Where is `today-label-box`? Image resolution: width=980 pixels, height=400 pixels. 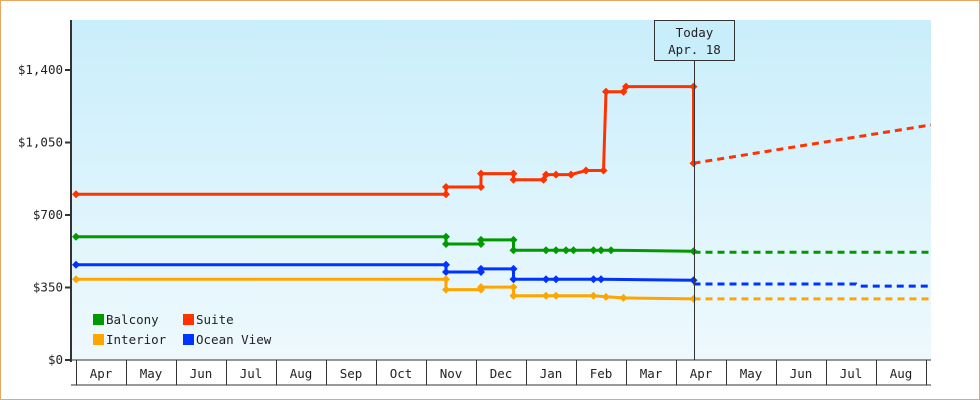 today-label-box is located at coordinates (694, 40).